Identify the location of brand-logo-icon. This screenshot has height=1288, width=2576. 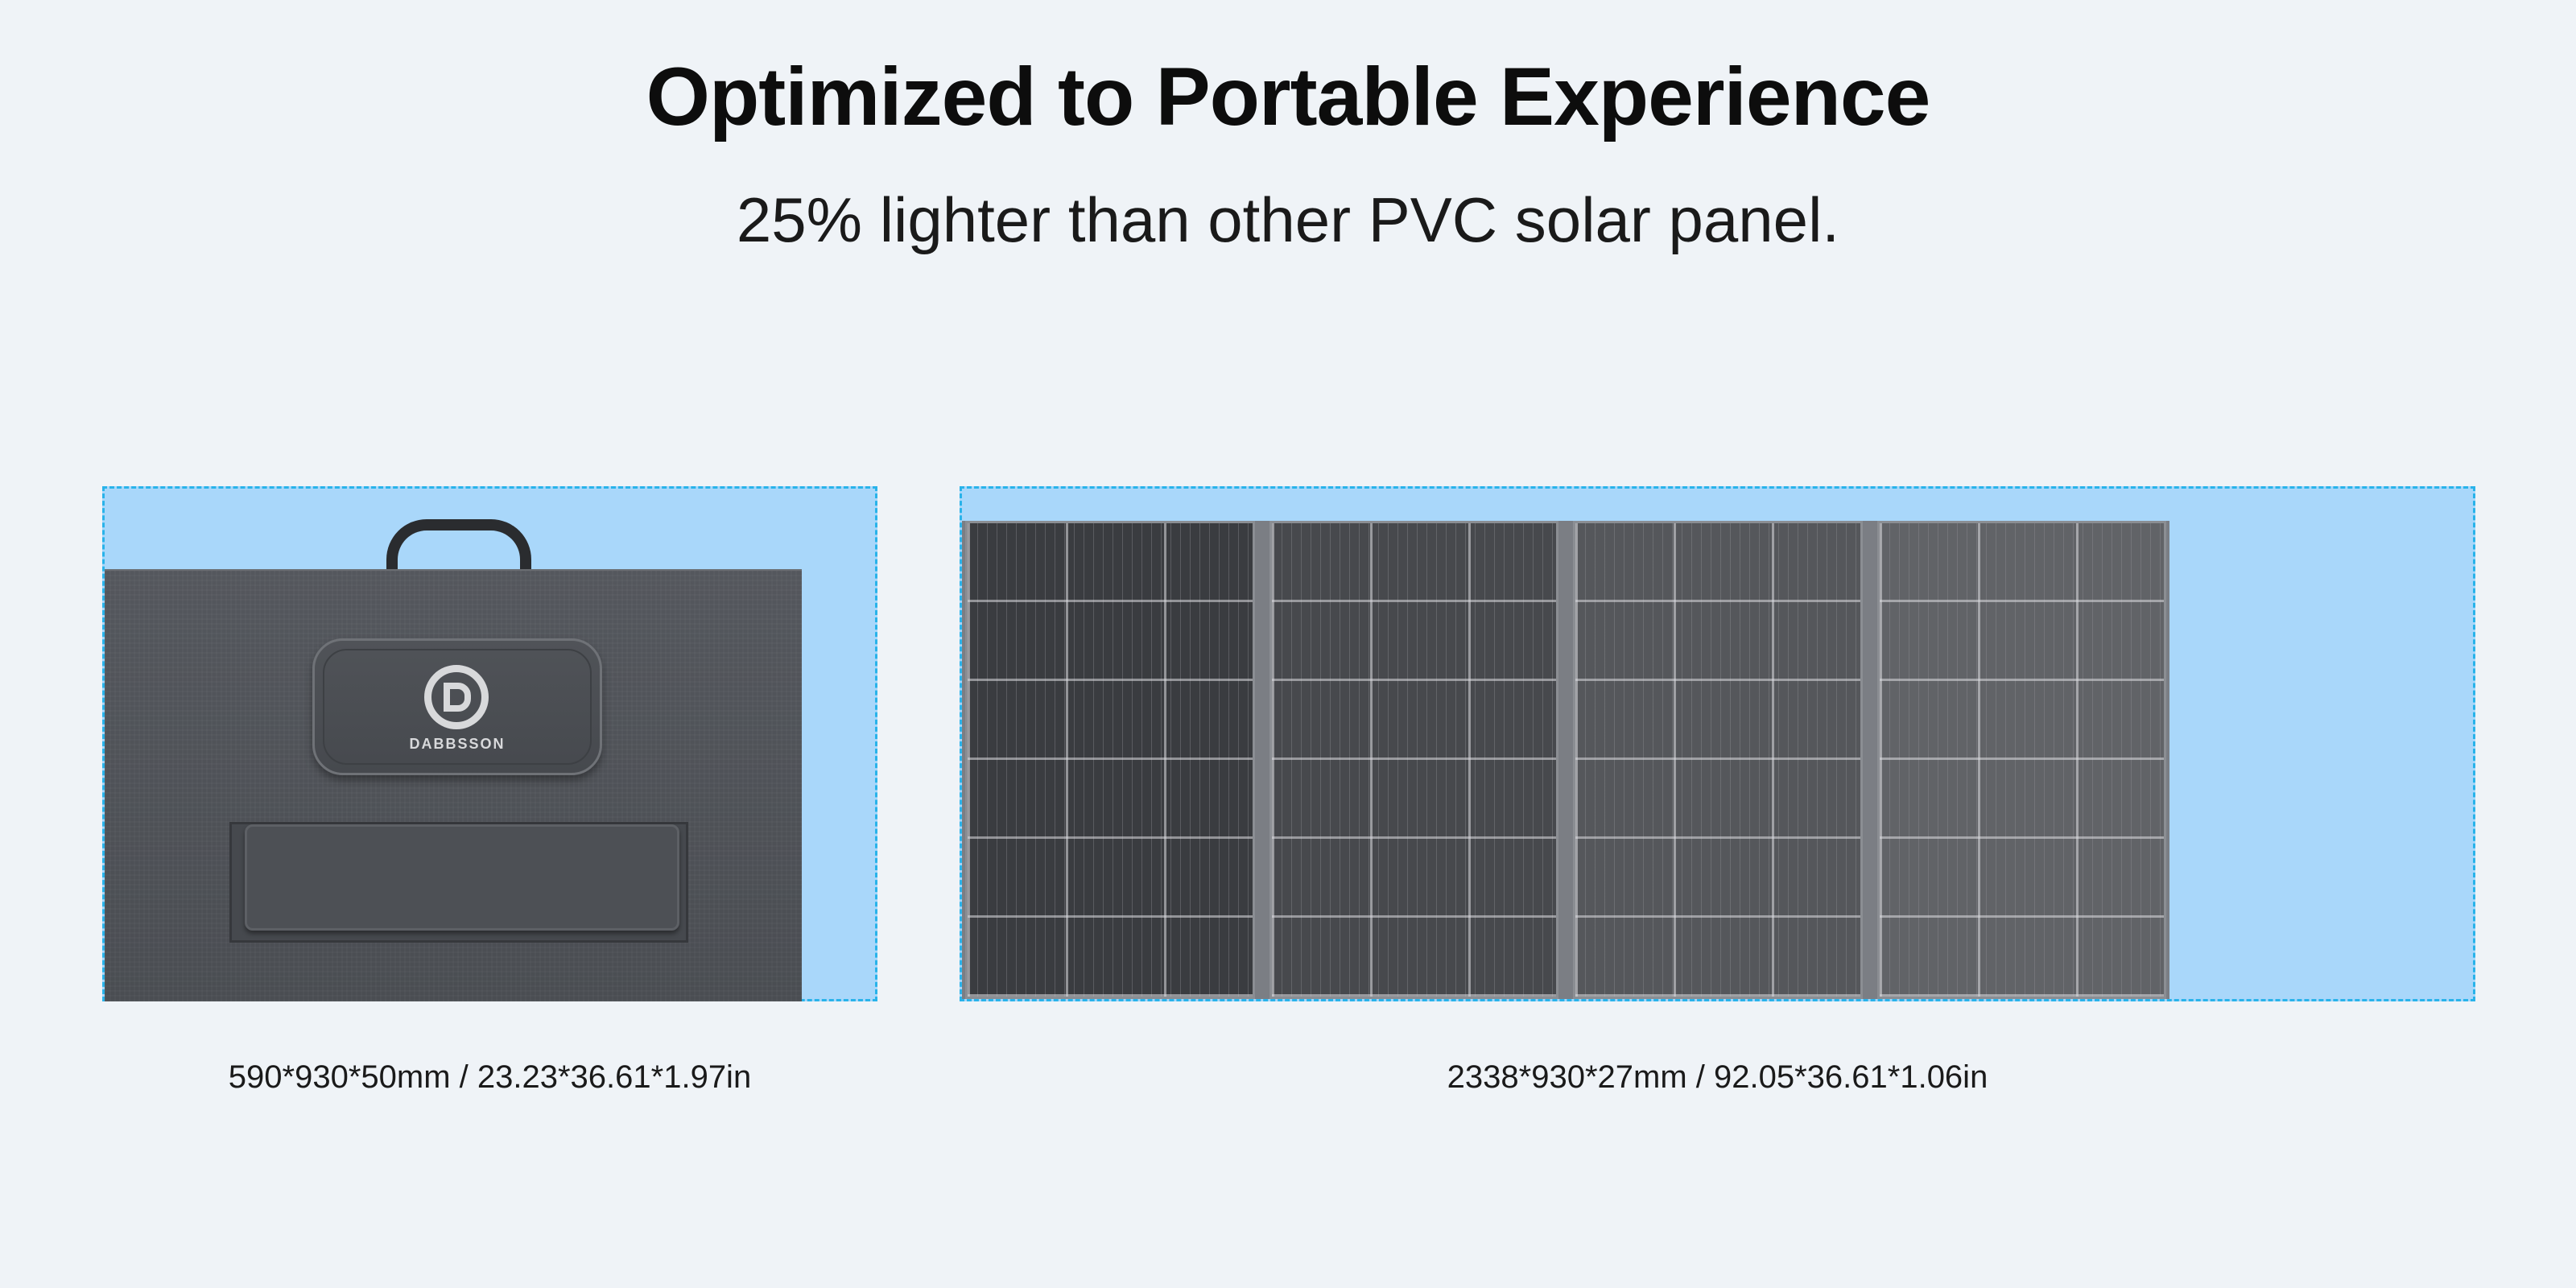
(456, 697).